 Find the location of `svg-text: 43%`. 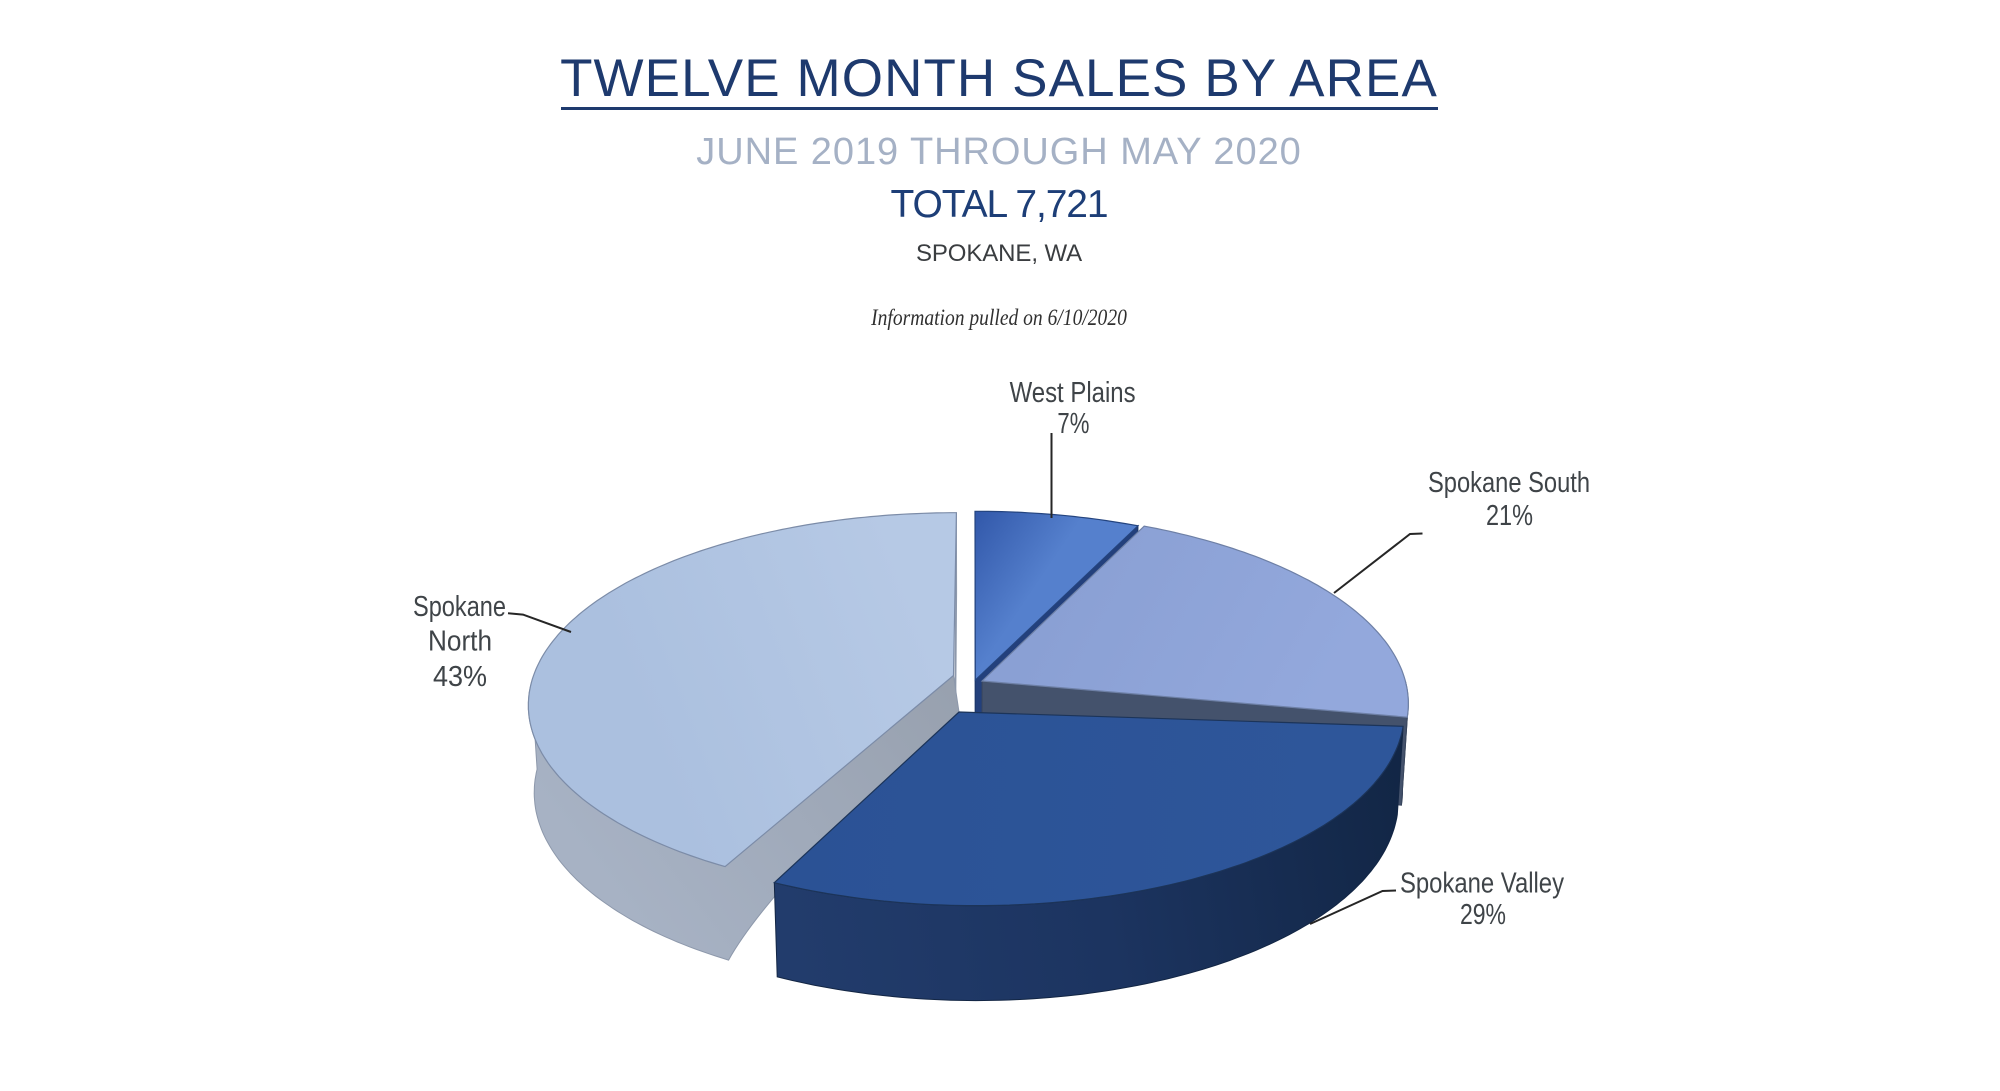

svg-text: 43% is located at coordinates (460, 677).